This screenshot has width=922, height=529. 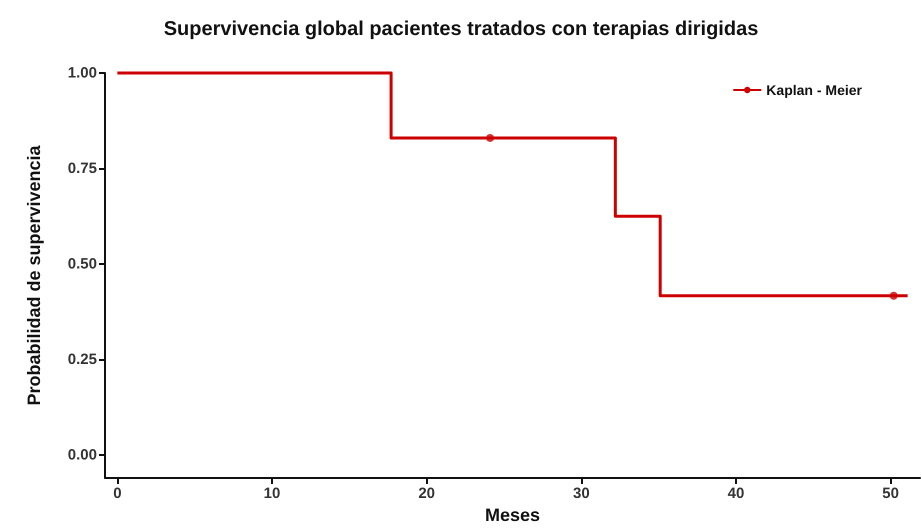 What do you see at coordinates (272, 493) in the screenshot?
I see `x-tick-label: 10` at bounding box center [272, 493].